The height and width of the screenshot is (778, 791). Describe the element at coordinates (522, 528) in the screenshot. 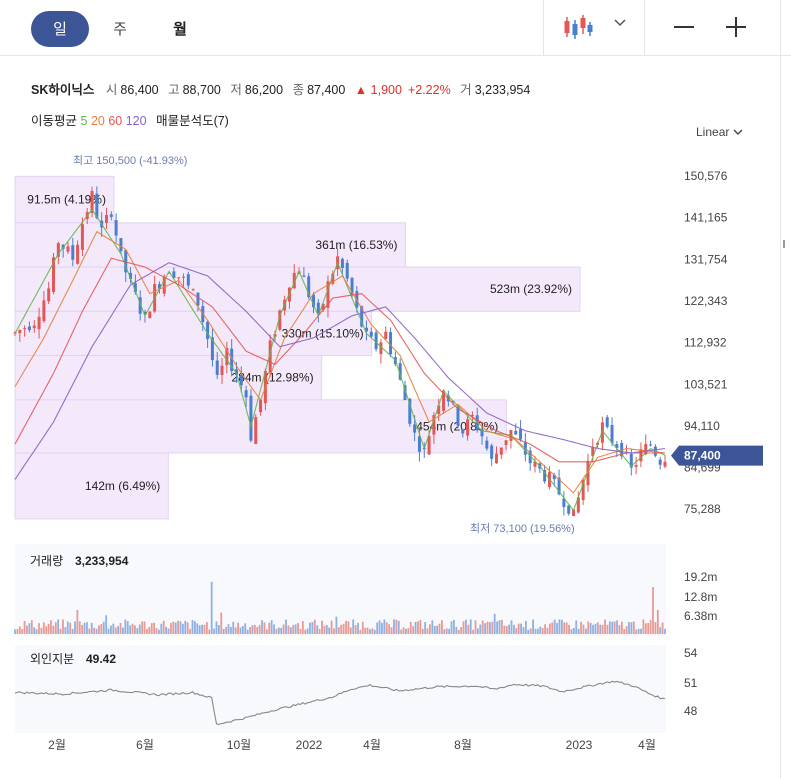

I see `low-annotation: 최저 73,100 (19.56%)` at that location.